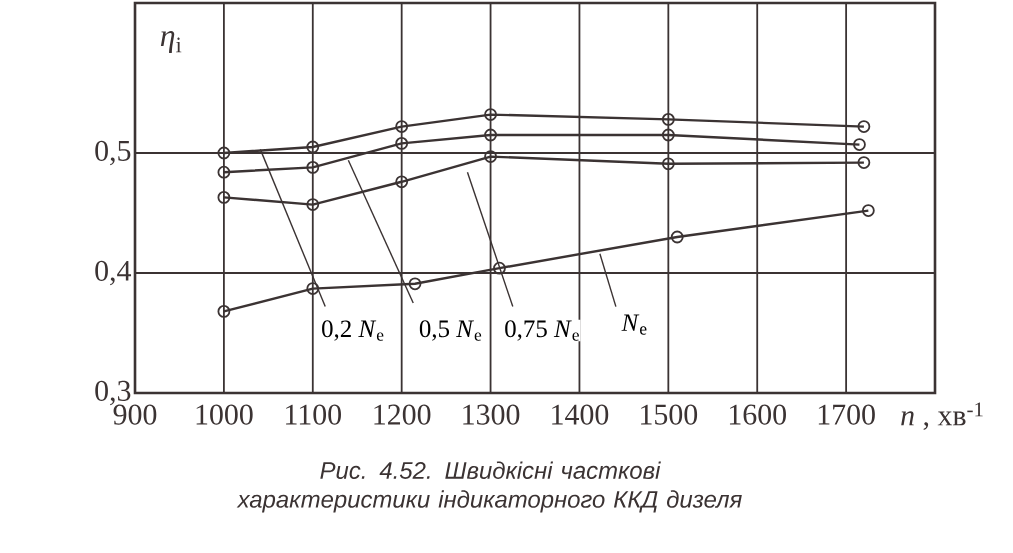 The height and width of the screenshot is (553, 1013). I want to click on x-tick-label: 1600, so click(757, 414).